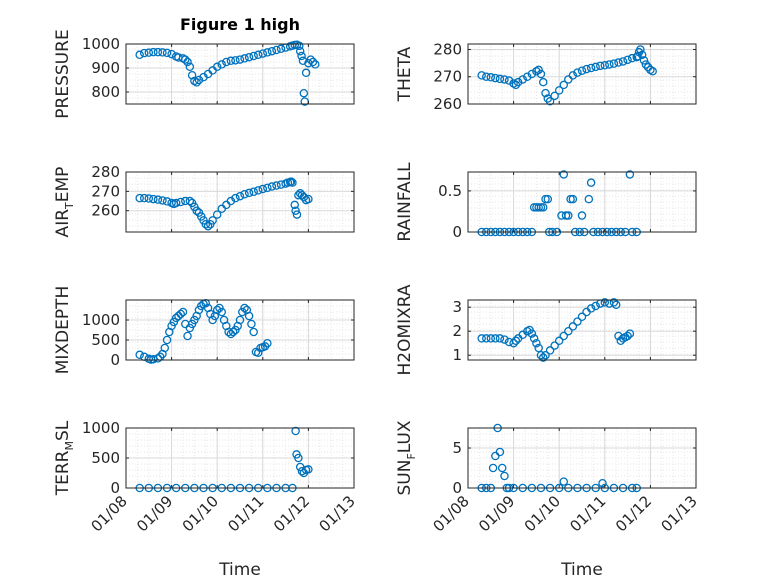 The width and height of the screenshot is (778, 583). I want to click on x-tick-label: 01/09, so click(496, 513).